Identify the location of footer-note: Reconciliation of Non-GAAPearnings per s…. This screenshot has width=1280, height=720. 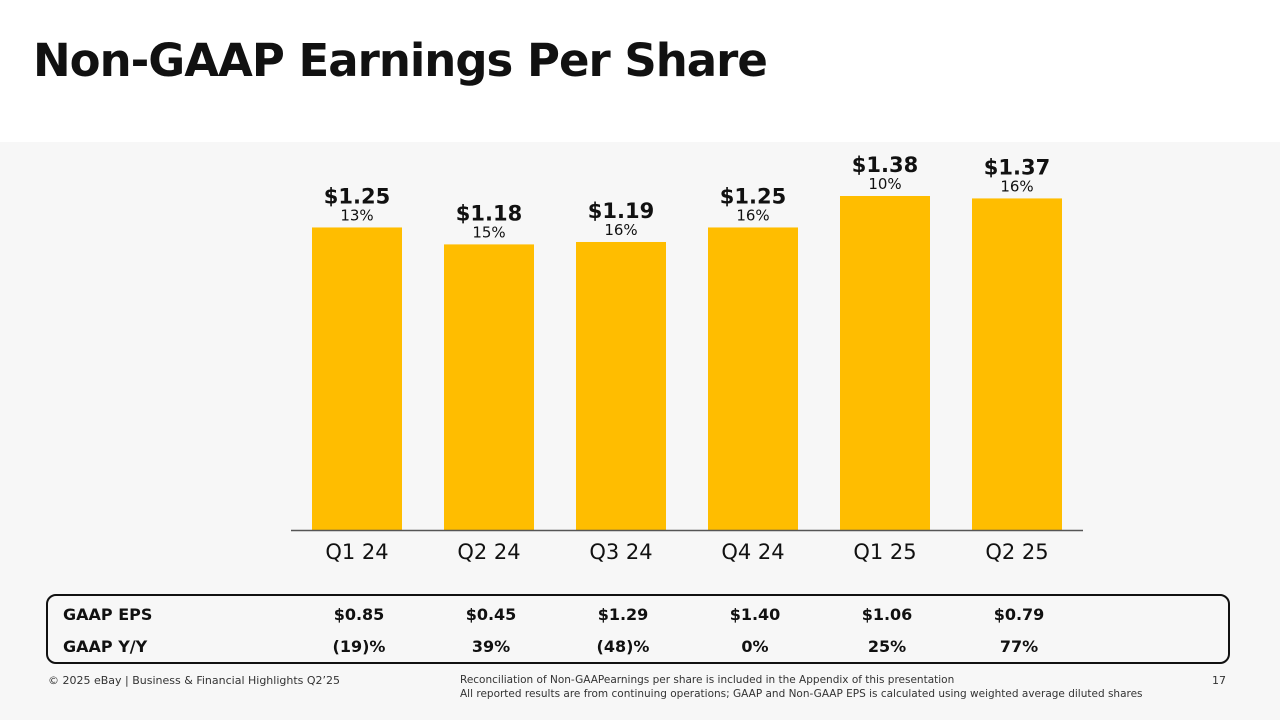
(707, 680).